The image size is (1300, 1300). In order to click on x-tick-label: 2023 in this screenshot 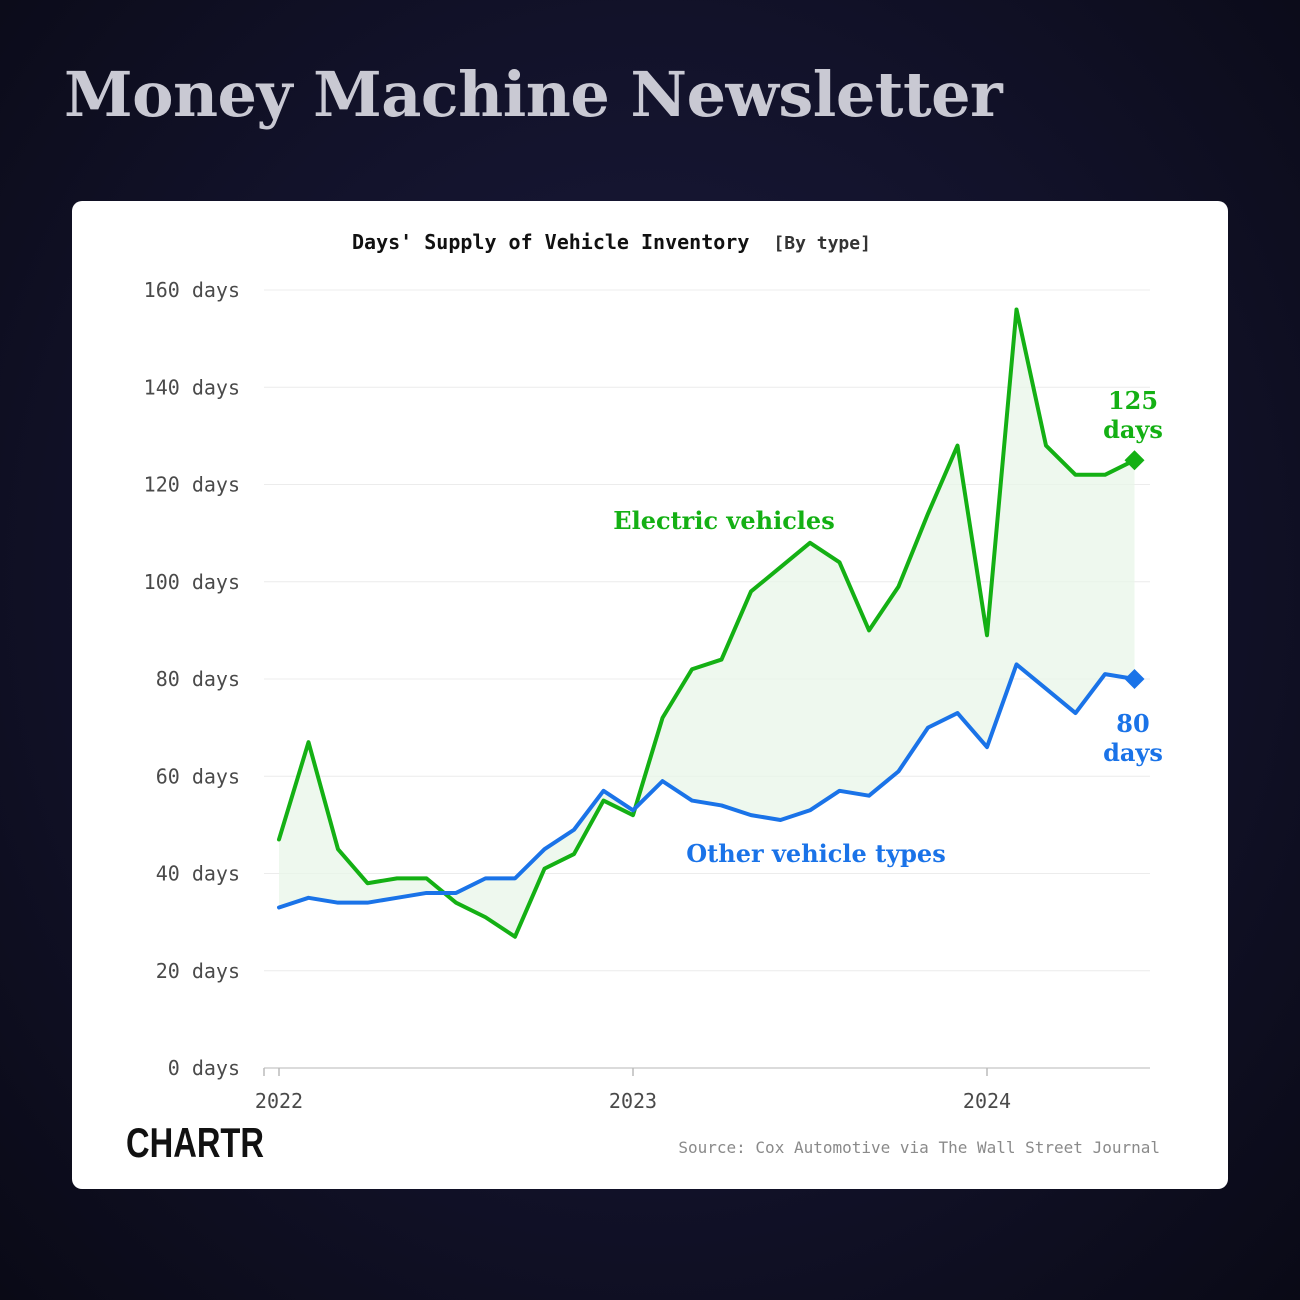, I will do `click(633, 1101)`.